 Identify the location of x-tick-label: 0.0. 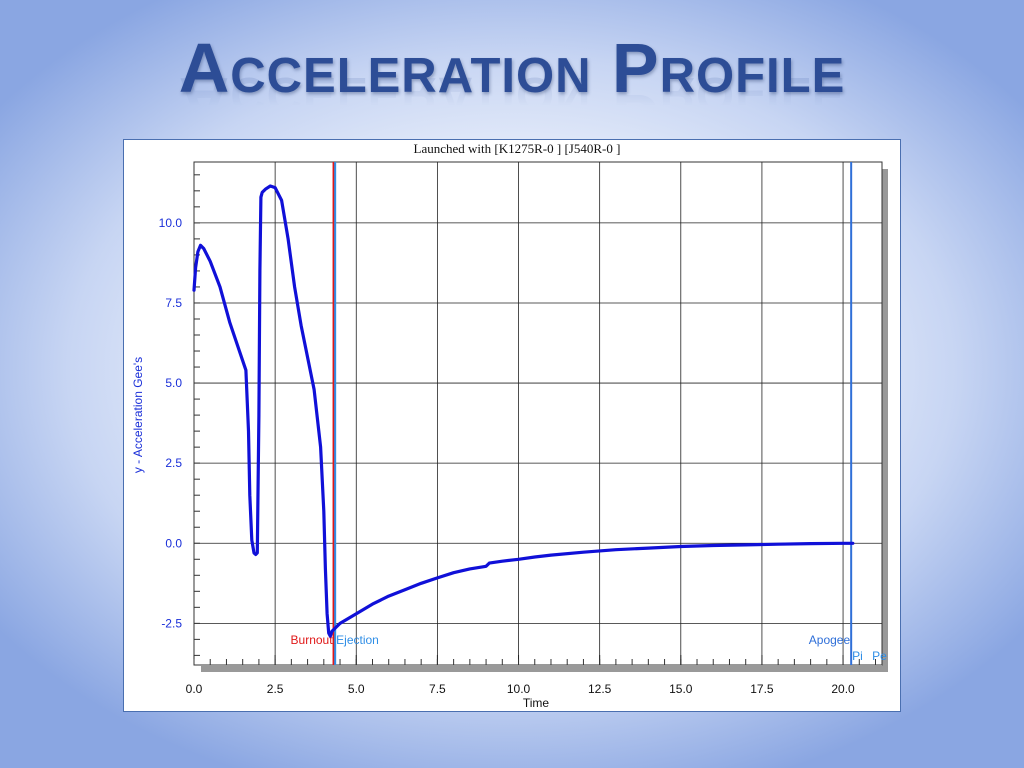
(194, 689).